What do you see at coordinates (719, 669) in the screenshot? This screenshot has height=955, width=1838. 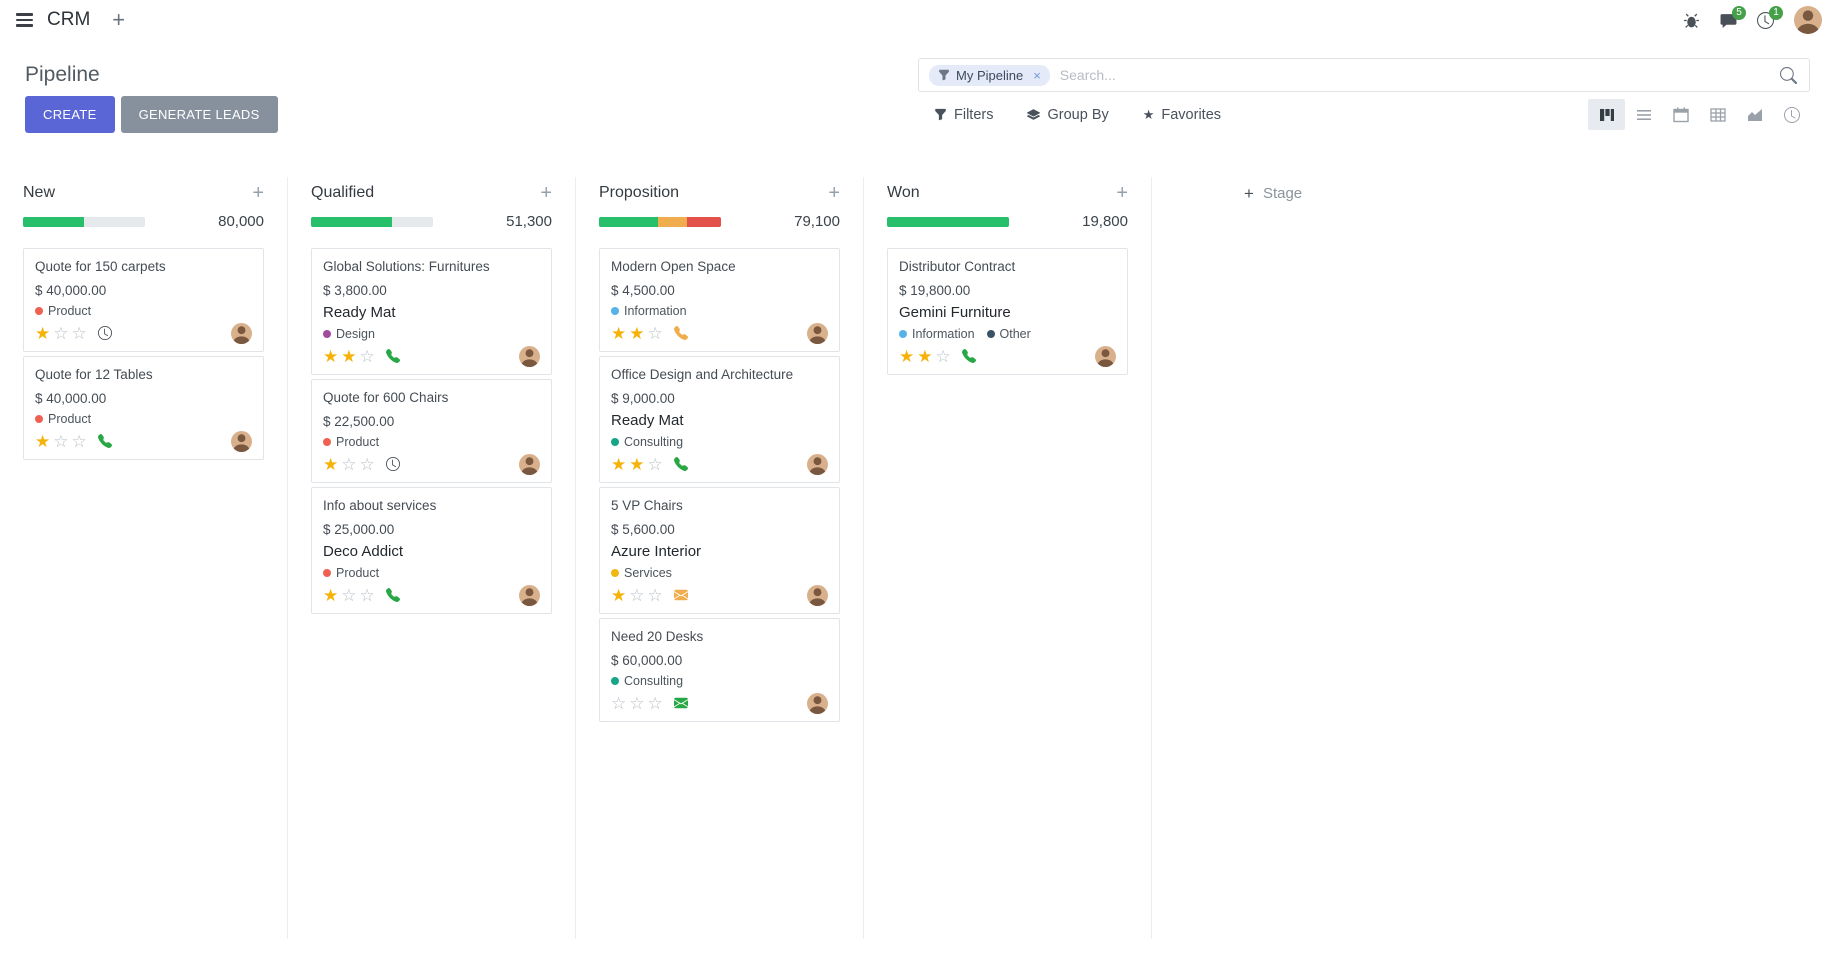 I see `kanban-card: Need 20 Desks $ 60,000.00 Consulting ☆ ☆ ☆` at bounding box center [719, 669].